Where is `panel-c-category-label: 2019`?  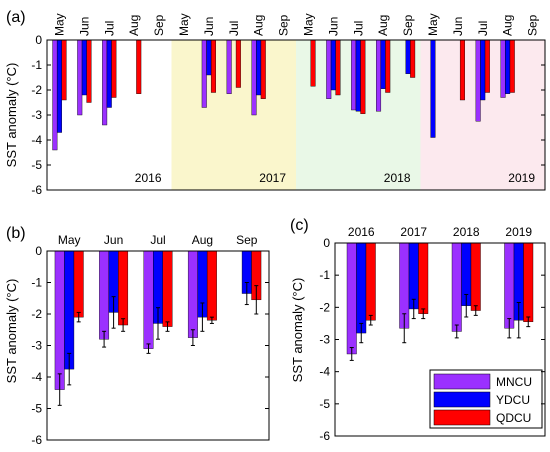
panel-c-category-label: 2019 is located at coordinates (518, 232).